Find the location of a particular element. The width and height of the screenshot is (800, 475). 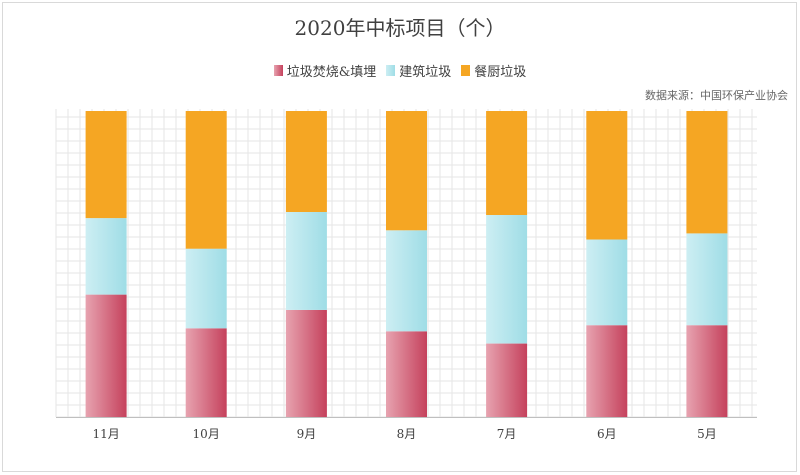

legend-item-incineration: 垃圾焚烧&填埋 is located at coordinates (325, 70).